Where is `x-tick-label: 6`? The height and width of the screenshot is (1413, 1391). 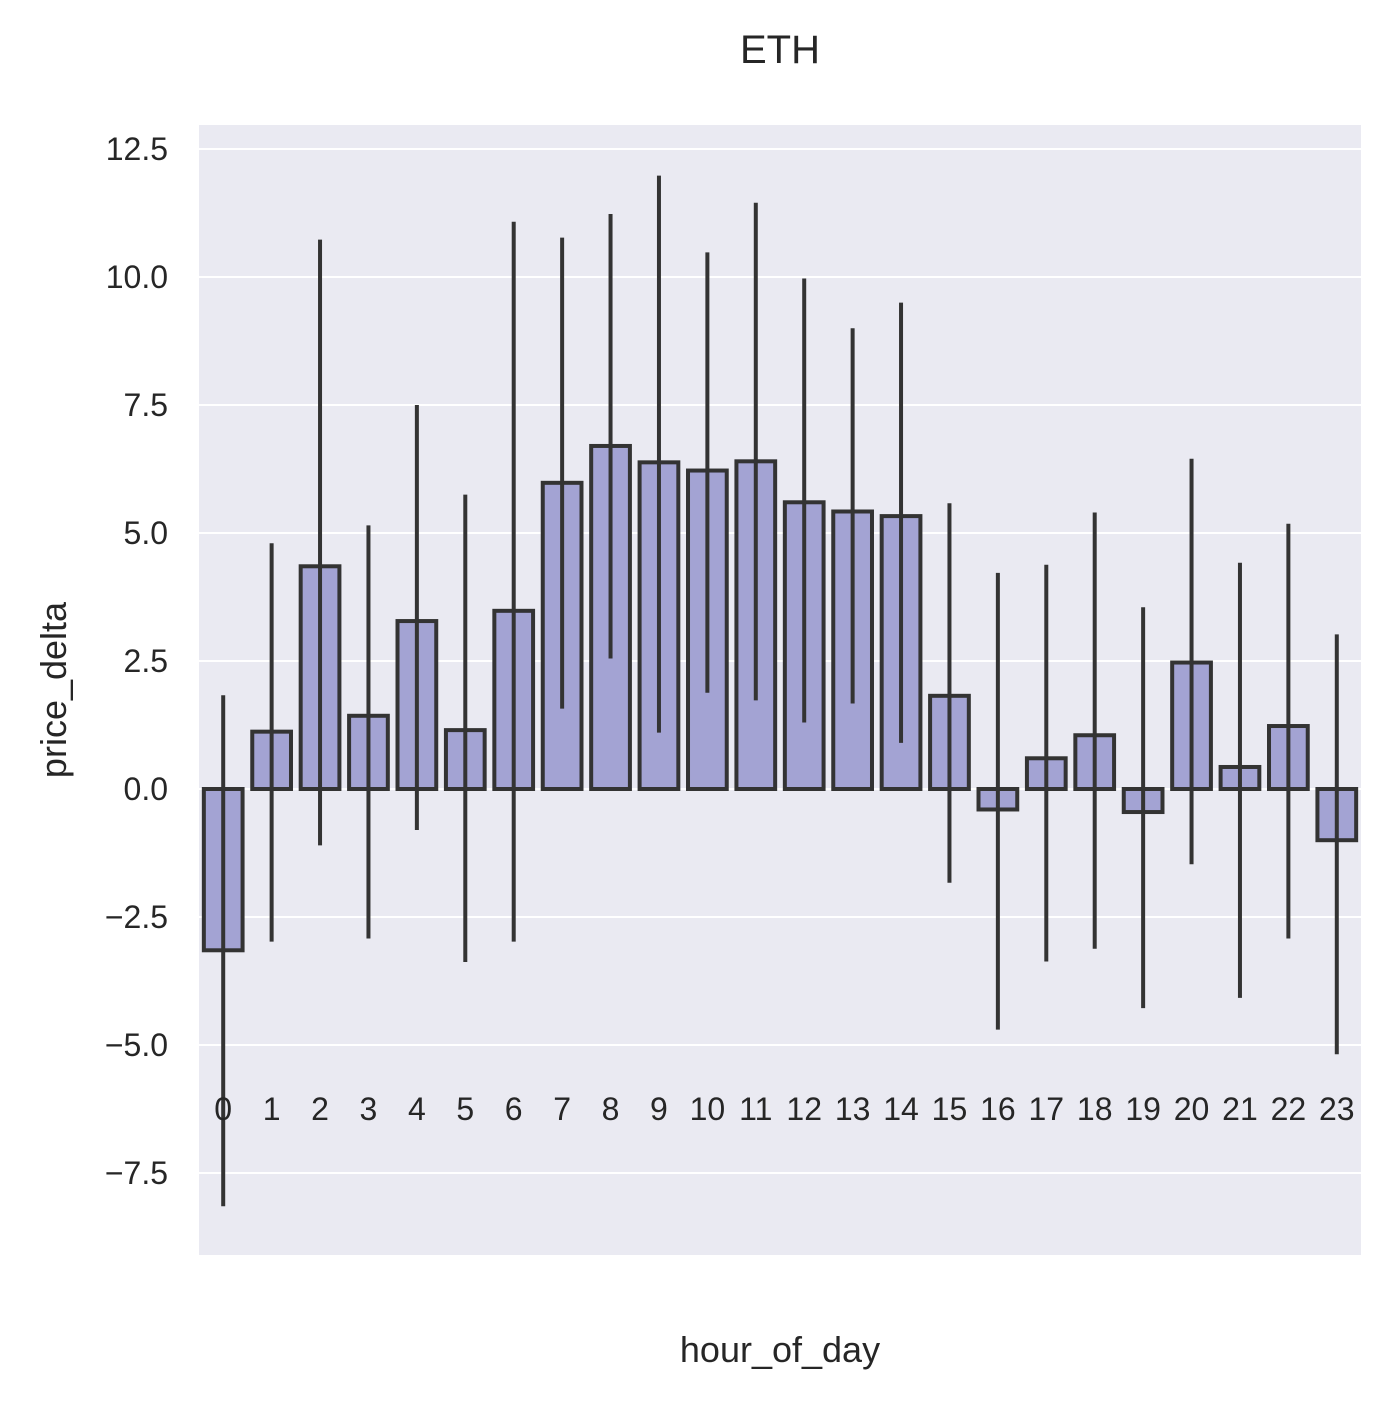 x-tick-label: 6 is located at coordinates (514, 1109).